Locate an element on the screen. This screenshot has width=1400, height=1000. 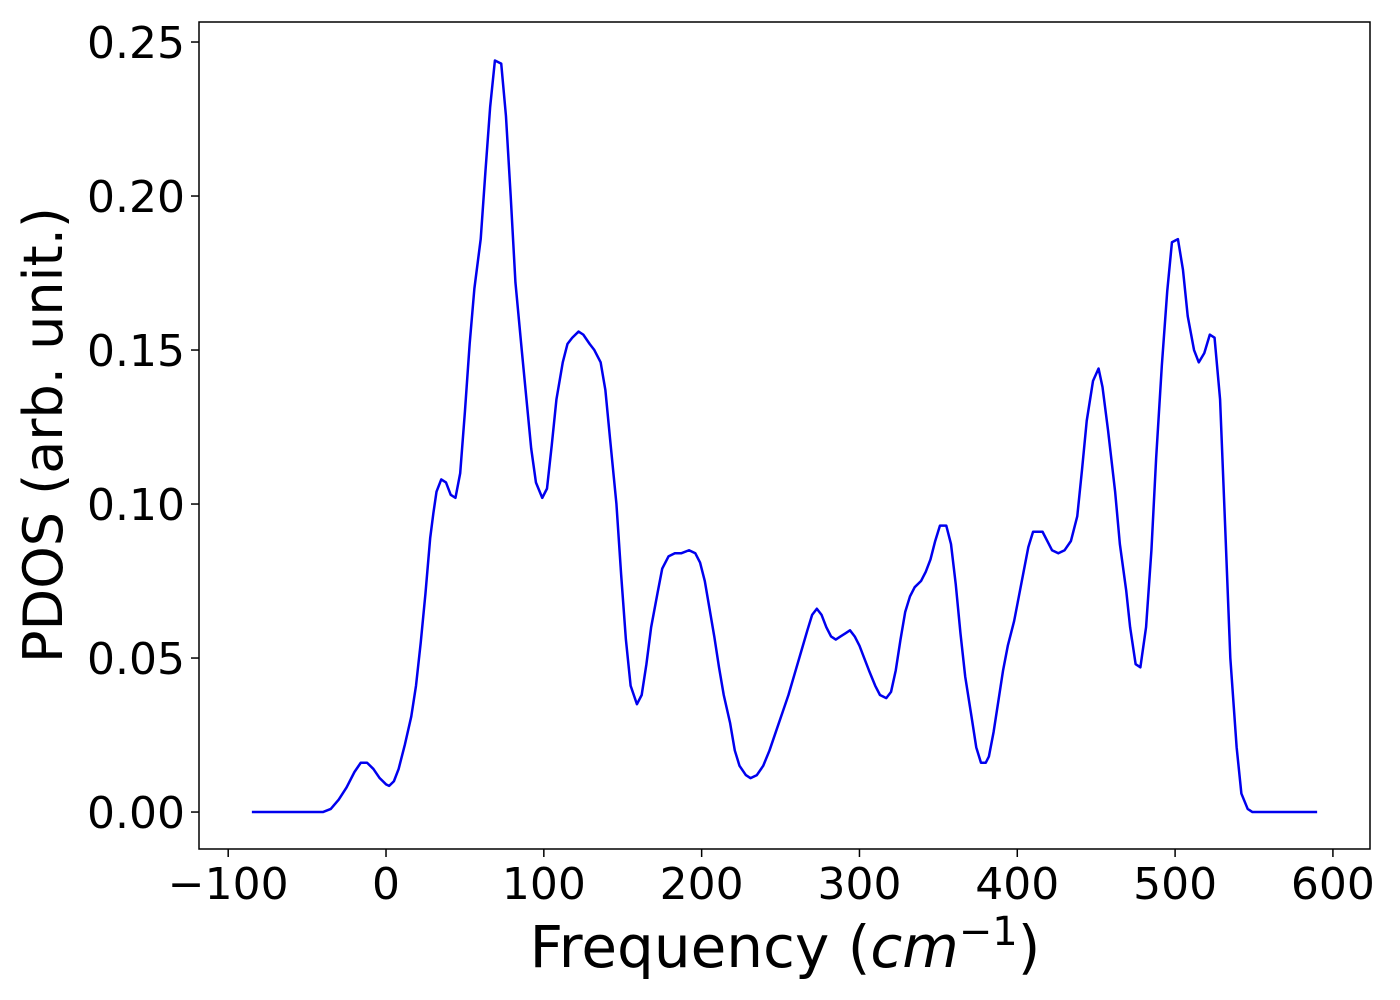
x-label-part: −1 is located at coordinates (988, 932).